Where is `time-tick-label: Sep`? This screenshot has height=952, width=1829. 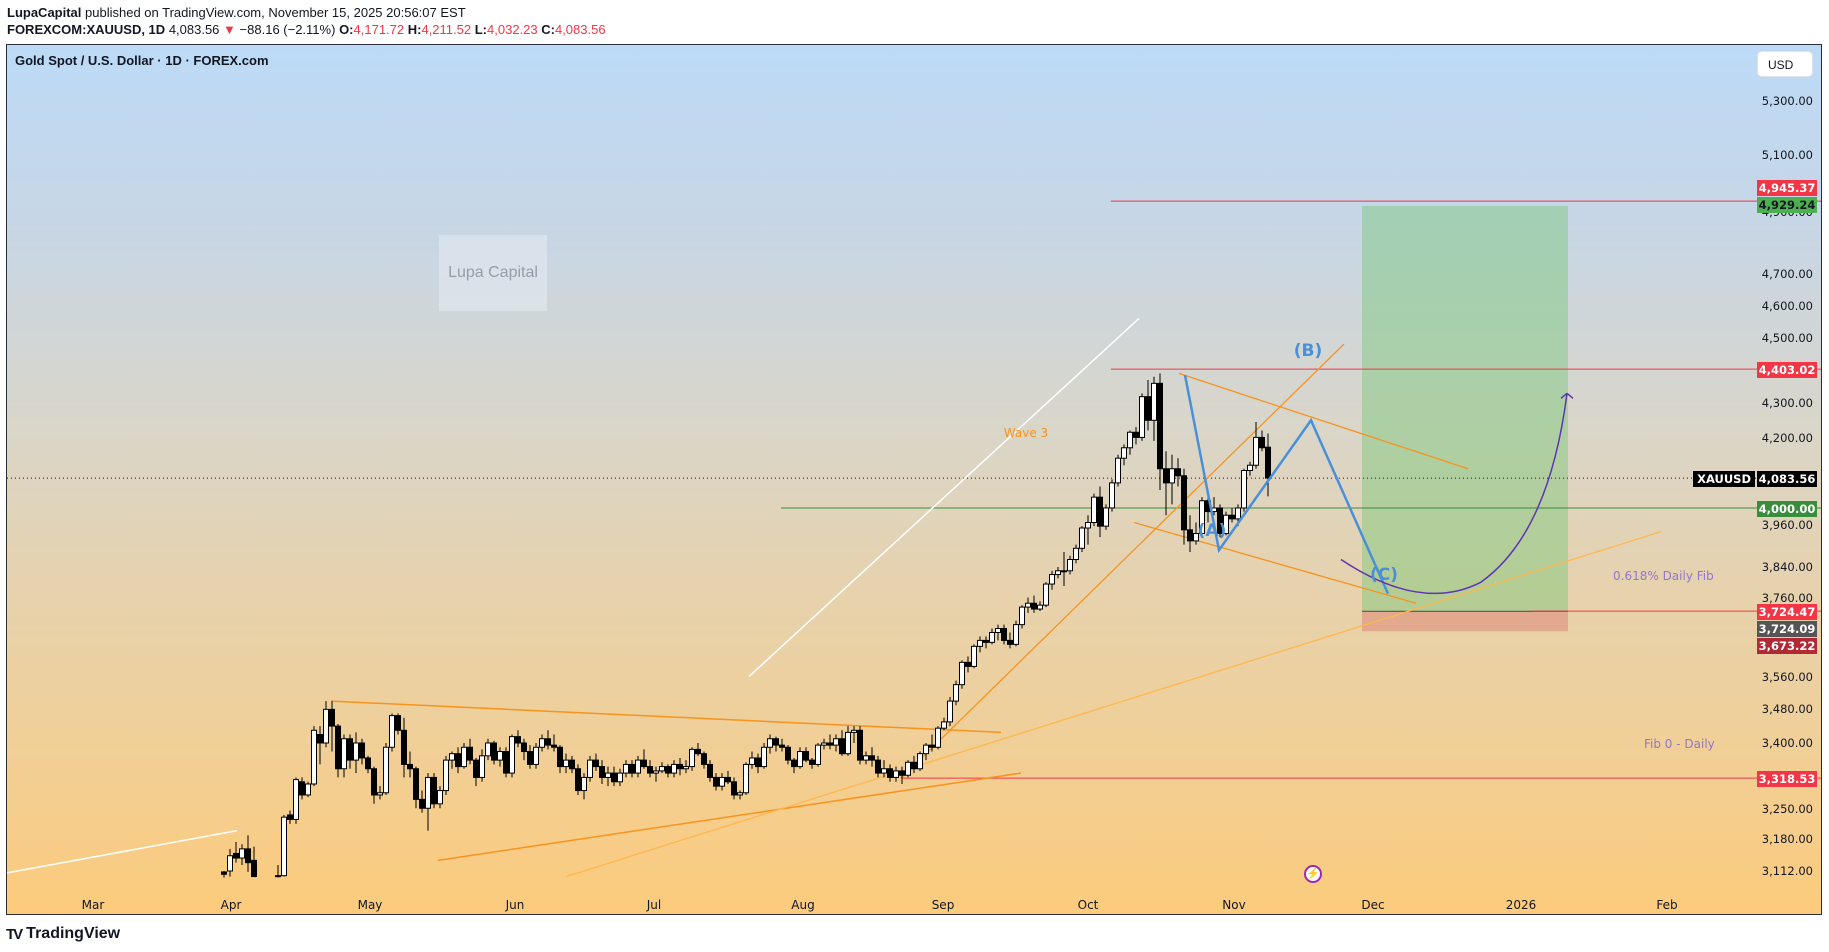
time-tick-label: Sep is located at coordinates (943, 905).